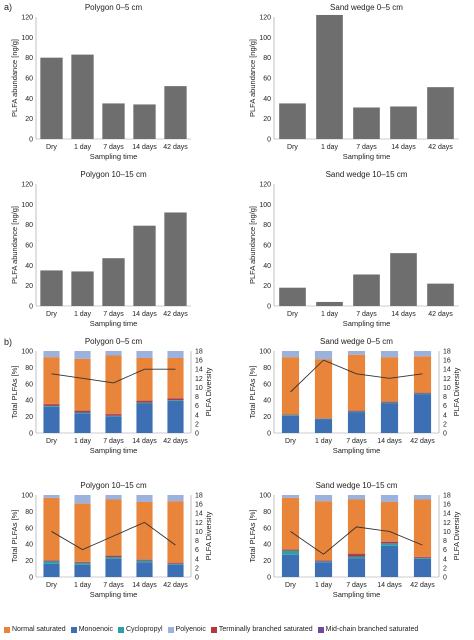  What do you see at coordinates (403, 314) in the screenshot?
I see `x-tick-label: 14 days` at bounding box center [403, 314].